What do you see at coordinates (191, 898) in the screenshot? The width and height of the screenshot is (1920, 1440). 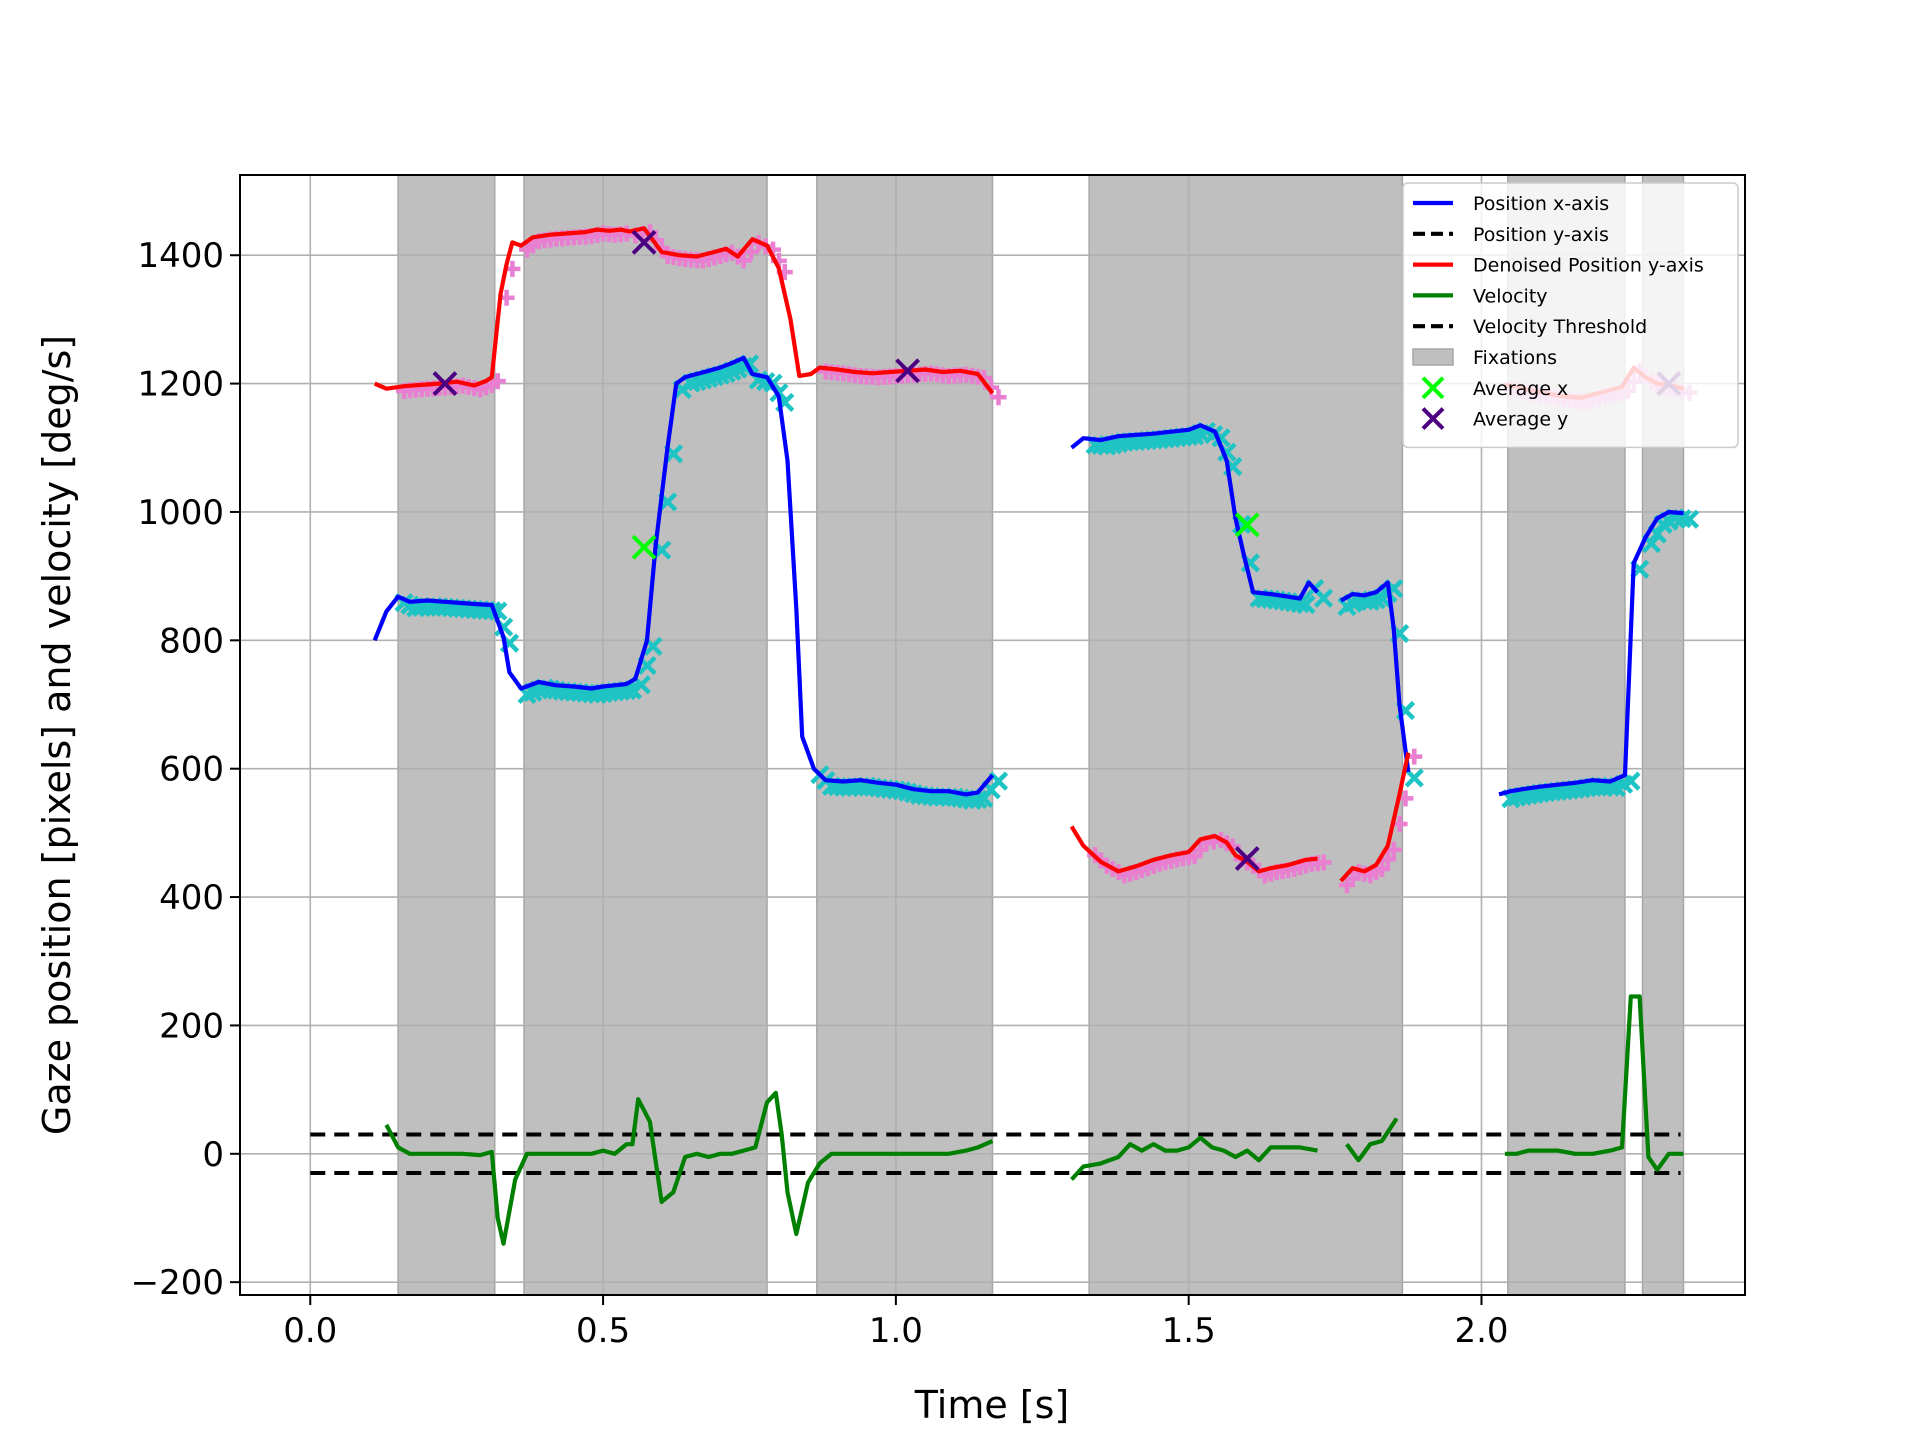 I see `y-tick-label-3: 400` at bounding box center [191, 898].